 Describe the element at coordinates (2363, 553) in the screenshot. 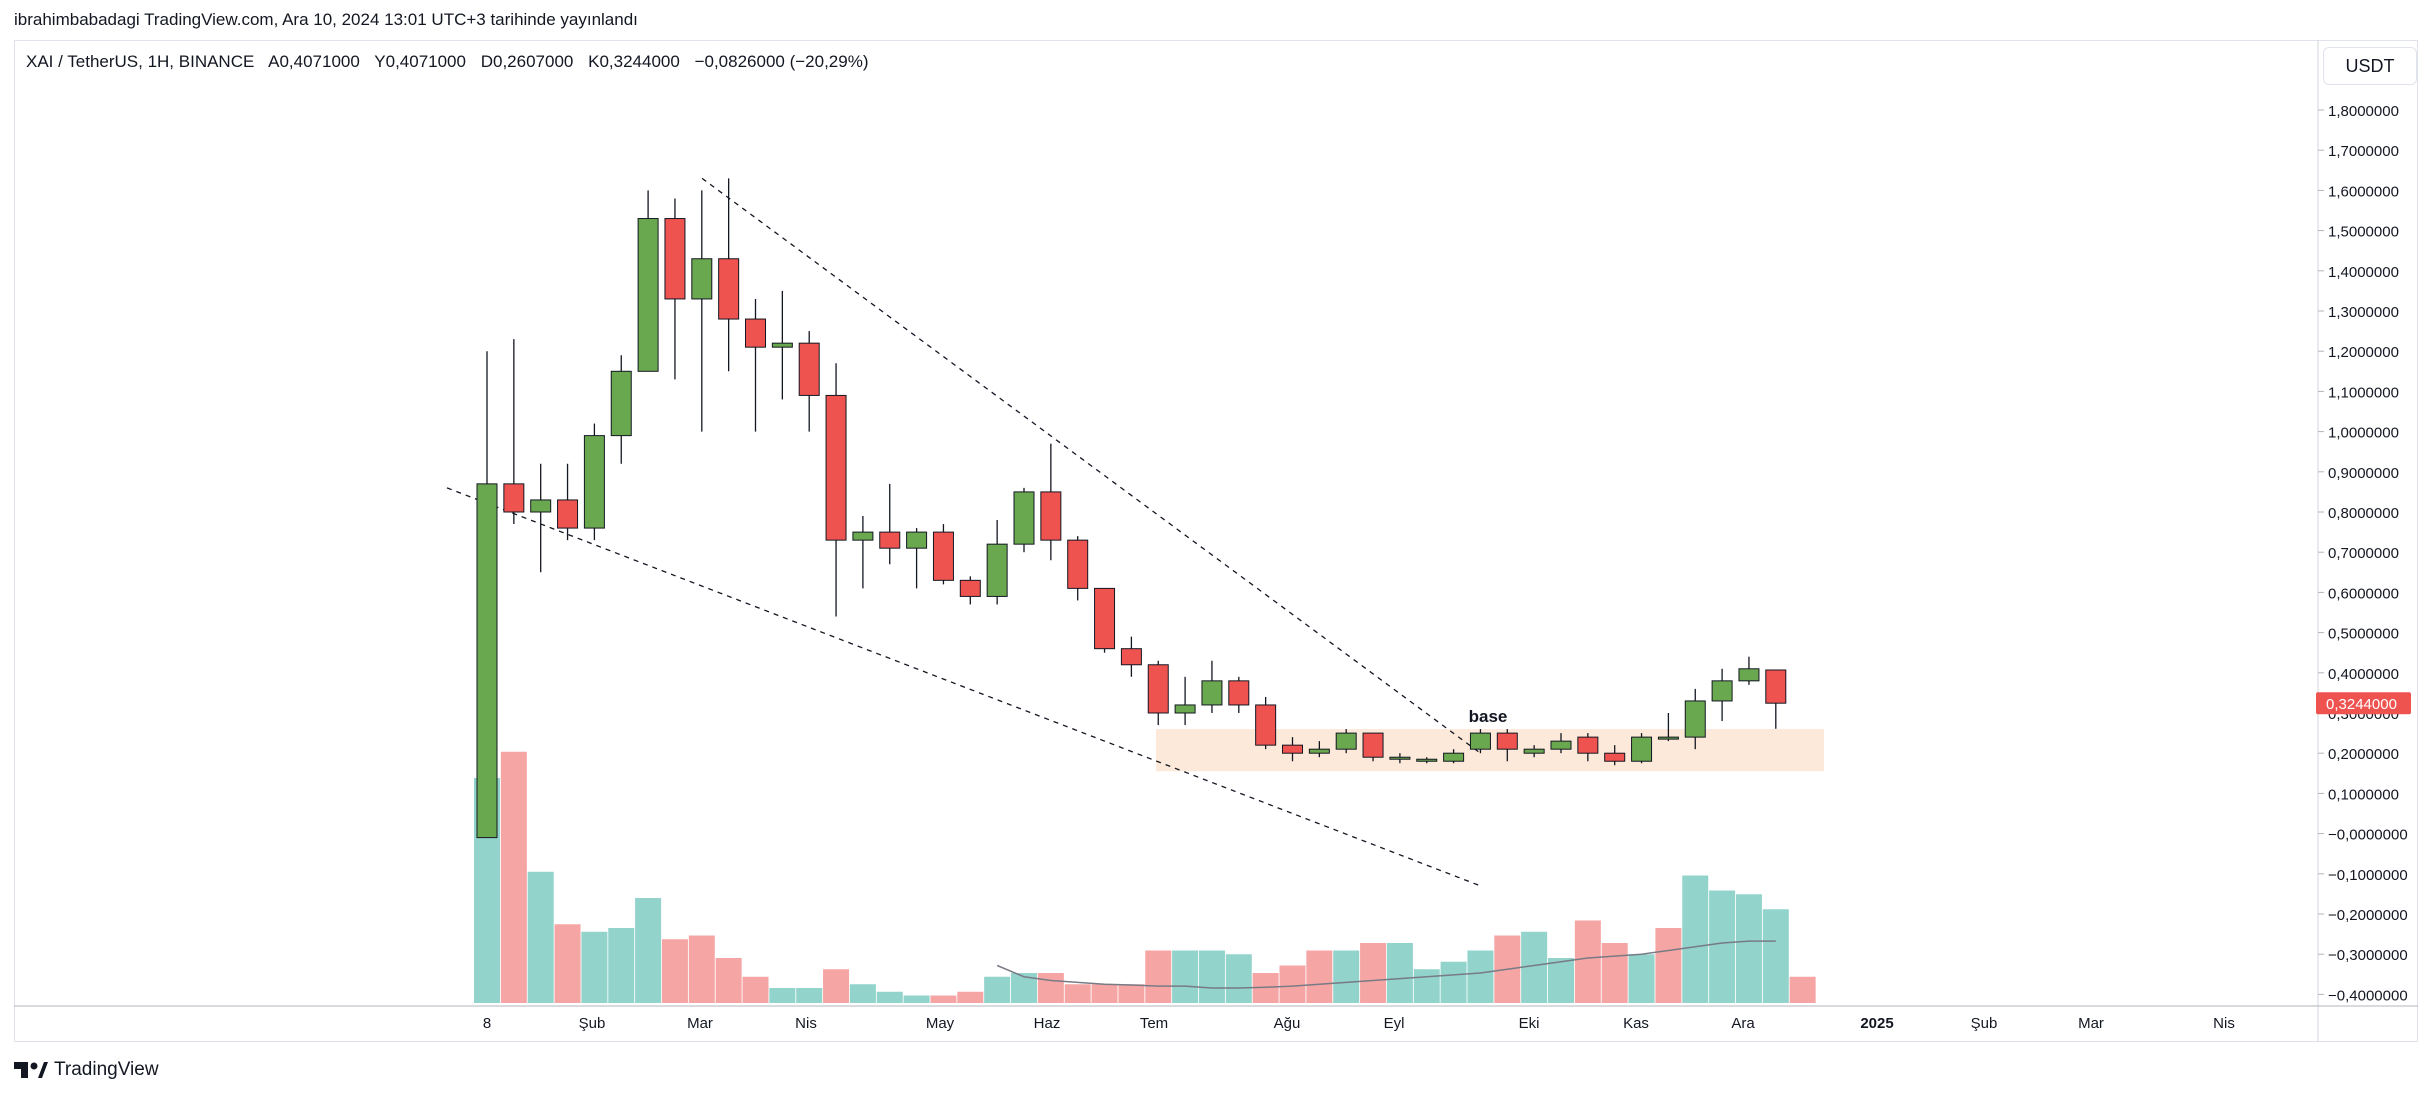

I see `y-tick-label: 0,7000000` at that location.